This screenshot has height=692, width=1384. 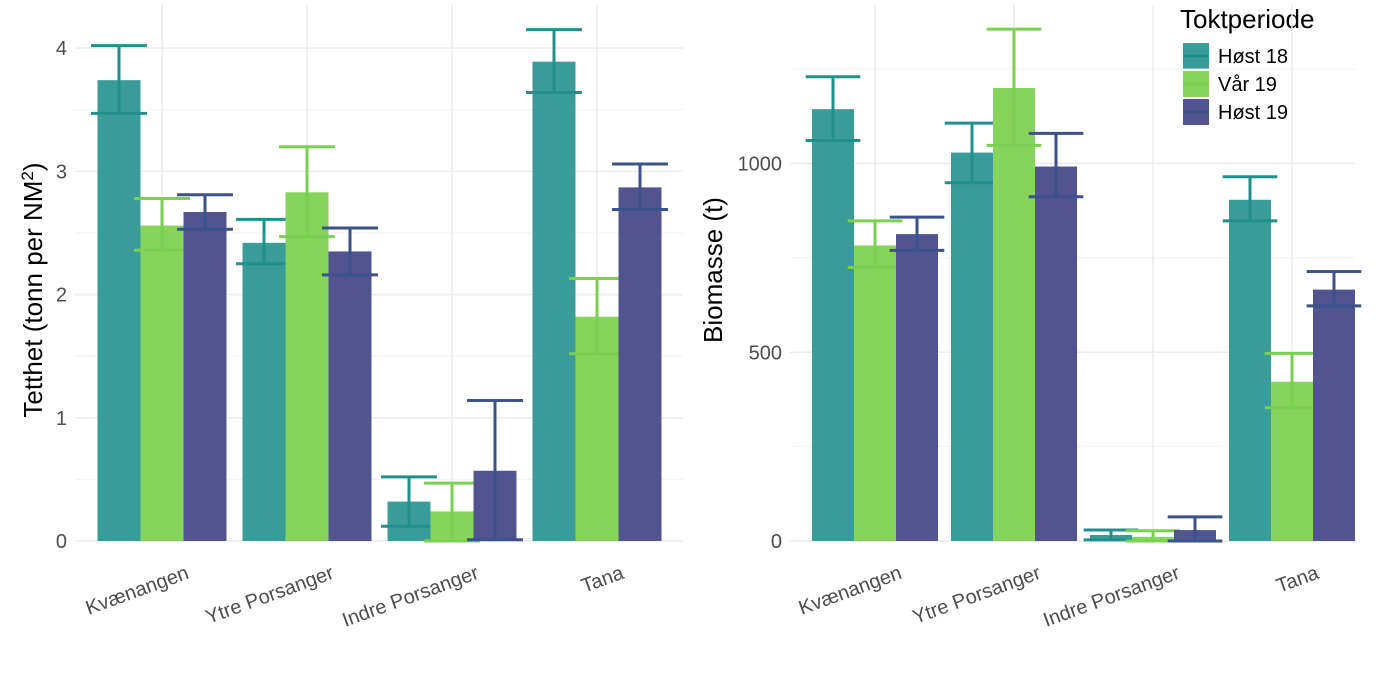 I want to click on legend: Toktperiode Høst 18 Vår 19 Høst 19, so click(x=1247, y=64).